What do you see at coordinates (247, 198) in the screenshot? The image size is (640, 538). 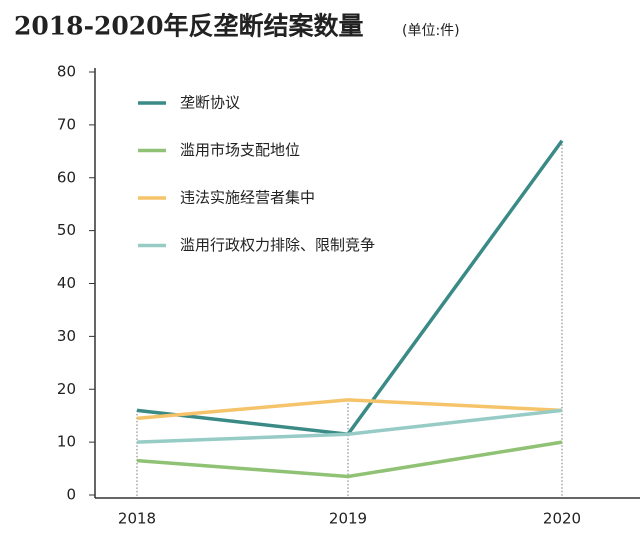 I see `legend-label: 违法实施经营者集中` at bounding box center [247, 198].